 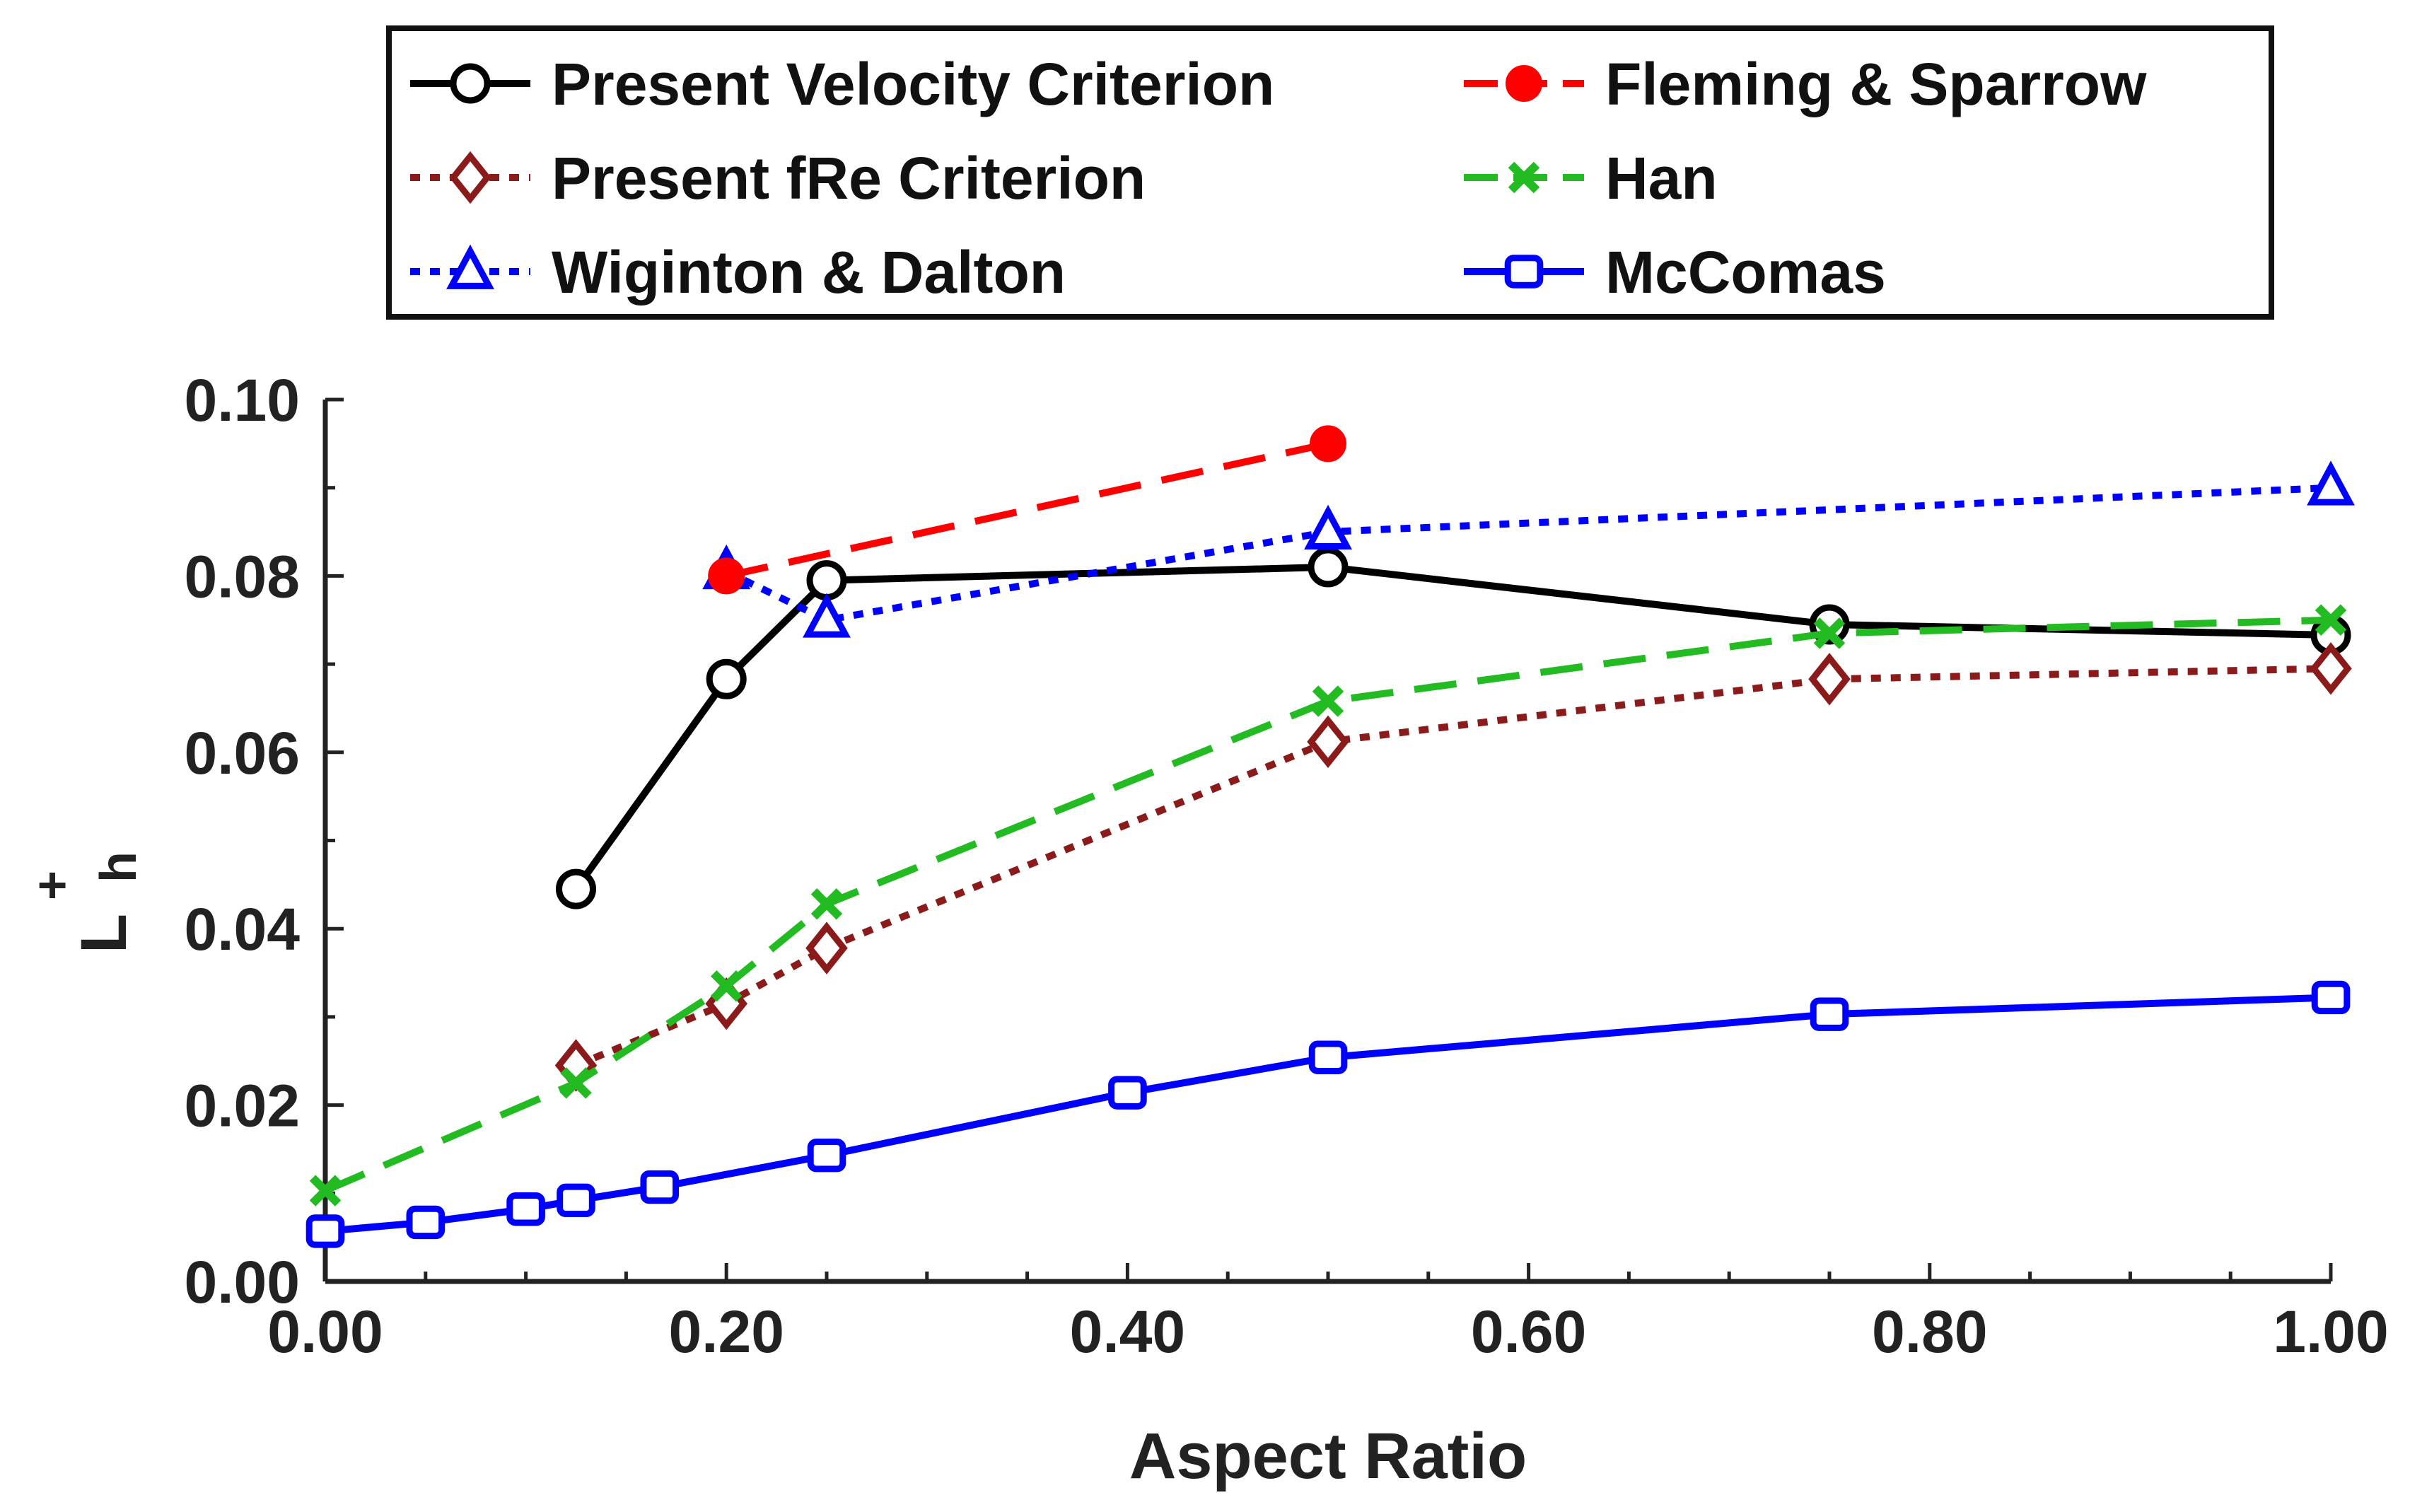 What do you see at coordinates (1746, 272) in the screenshot?
I see `legend-label: McComas` at bounding box center [1746, 272].